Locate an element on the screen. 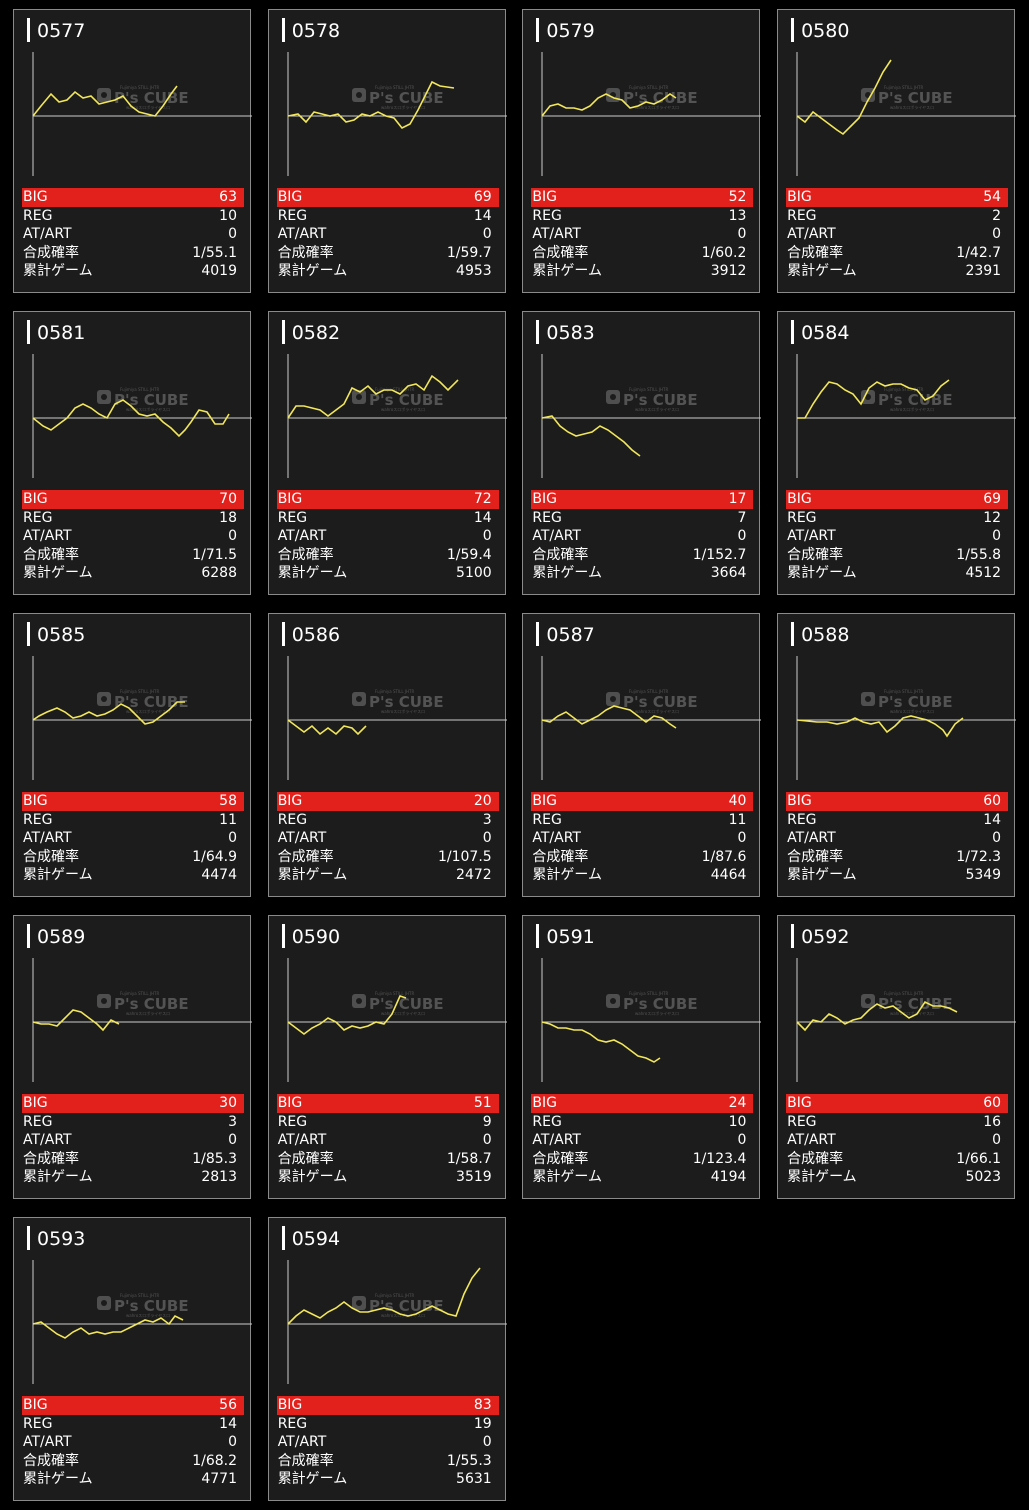 The image size is (1029, 1510). total-games-row: 累計ゲーム 5023 is located at coordinates (897, 1177).